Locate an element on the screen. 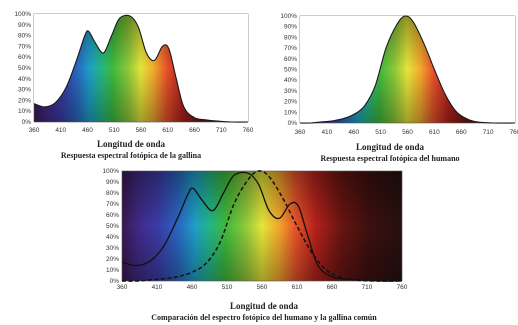  chart-caption: Respuesta espectral fotópica del humano is located at coordinates (390, 158).